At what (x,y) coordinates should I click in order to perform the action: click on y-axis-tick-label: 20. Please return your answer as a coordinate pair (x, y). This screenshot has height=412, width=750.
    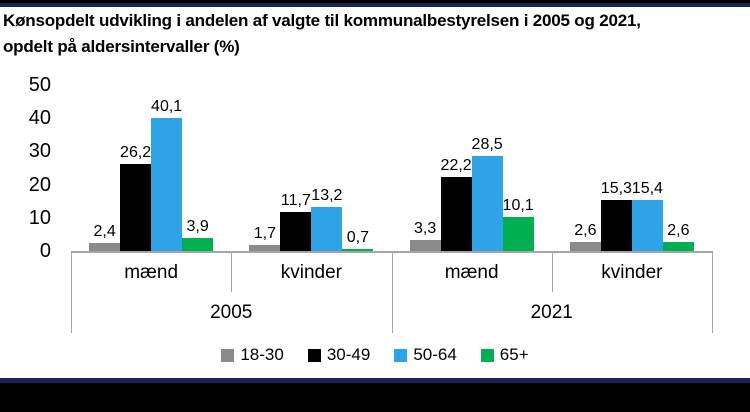
    Looking at the image, I should click on (39, 184).